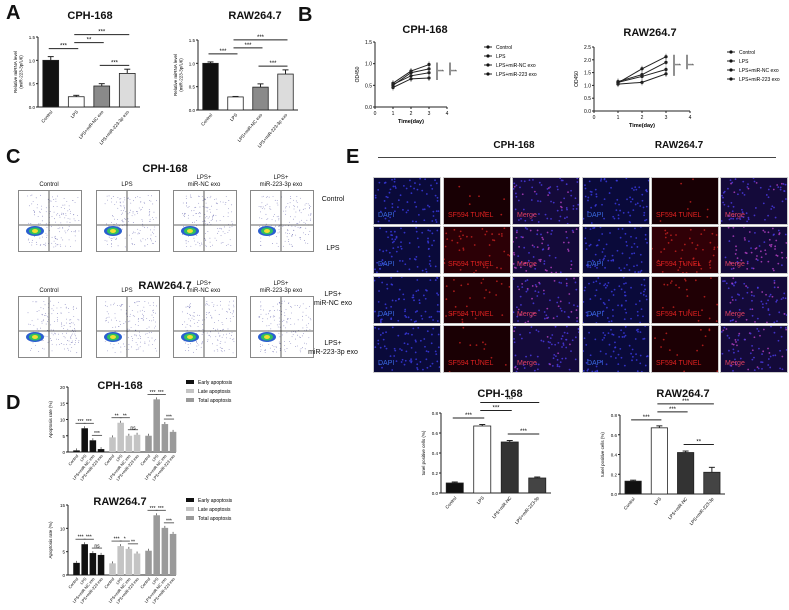  I want to click on microscopy-image: SF594 TUNEL, so click(477, 201).